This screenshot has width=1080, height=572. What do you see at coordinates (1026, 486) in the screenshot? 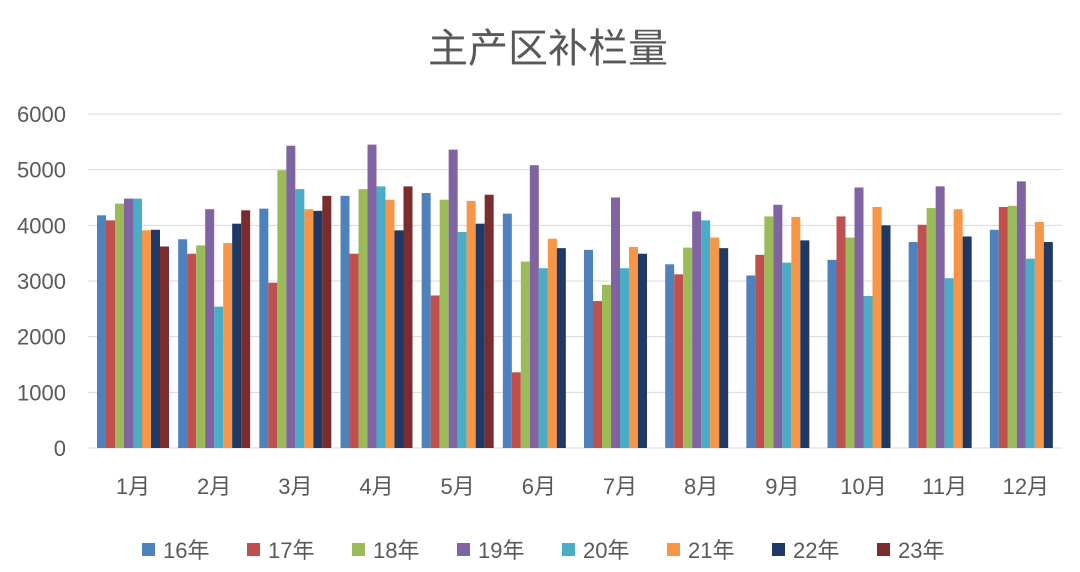
I see `x-tick-label: 12月` at bounding box center [1026, 486].